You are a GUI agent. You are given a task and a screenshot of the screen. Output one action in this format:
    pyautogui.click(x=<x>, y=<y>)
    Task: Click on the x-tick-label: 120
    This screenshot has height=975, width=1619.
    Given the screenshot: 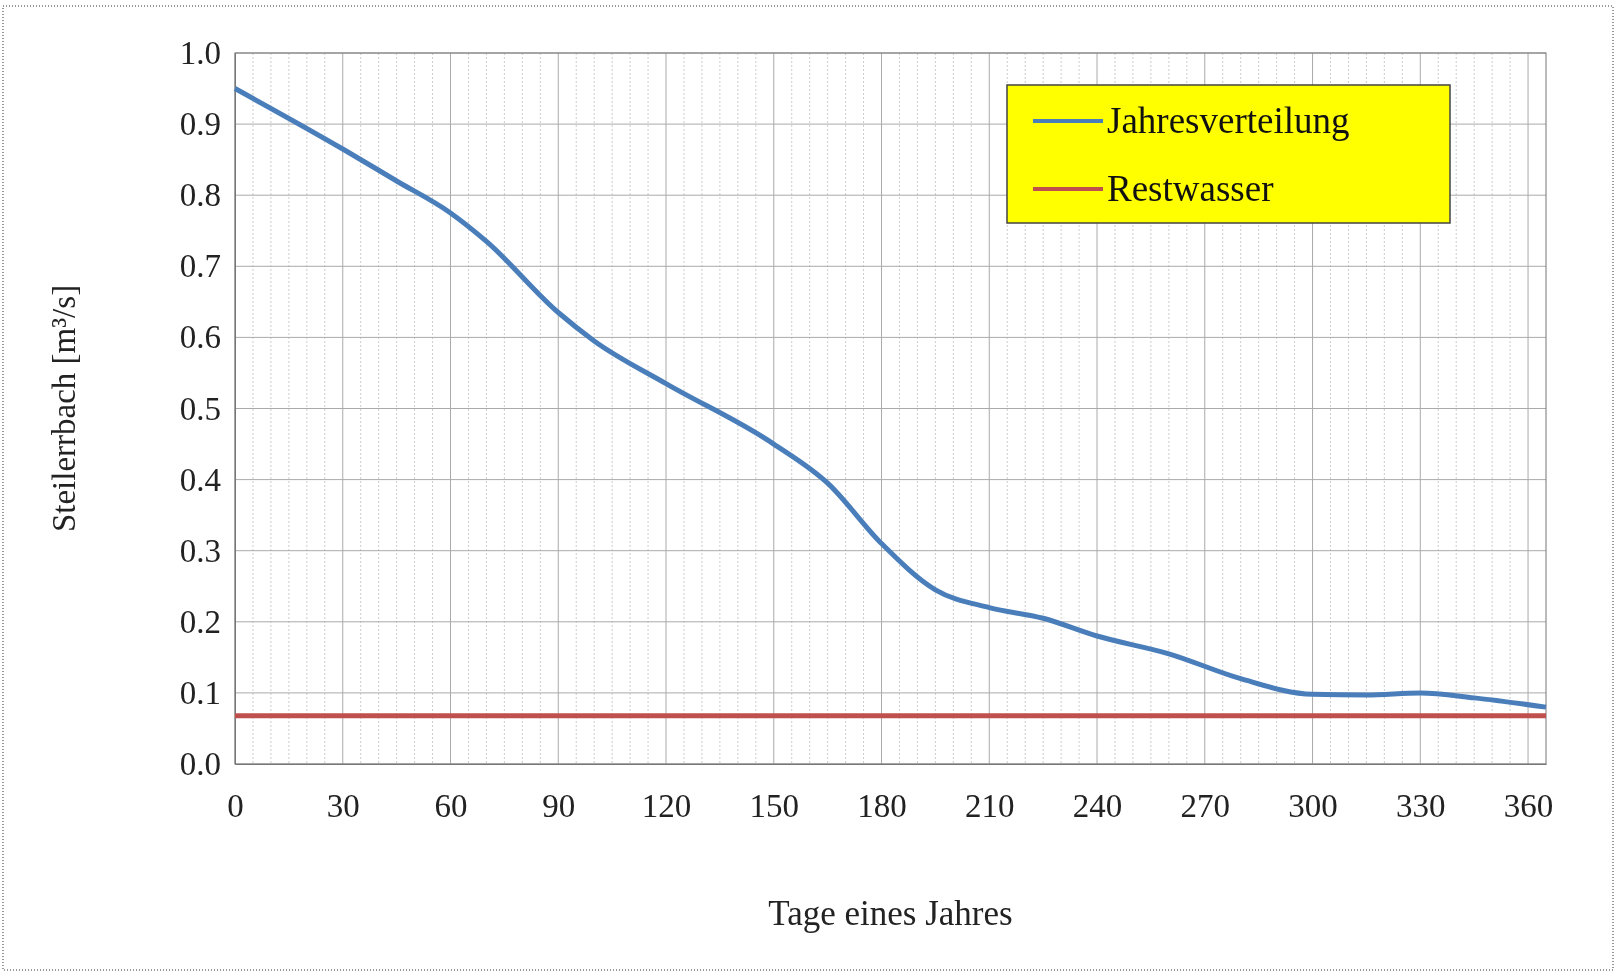 What is the action you would take?
    pyautogui.click(x=666, y=806)
    